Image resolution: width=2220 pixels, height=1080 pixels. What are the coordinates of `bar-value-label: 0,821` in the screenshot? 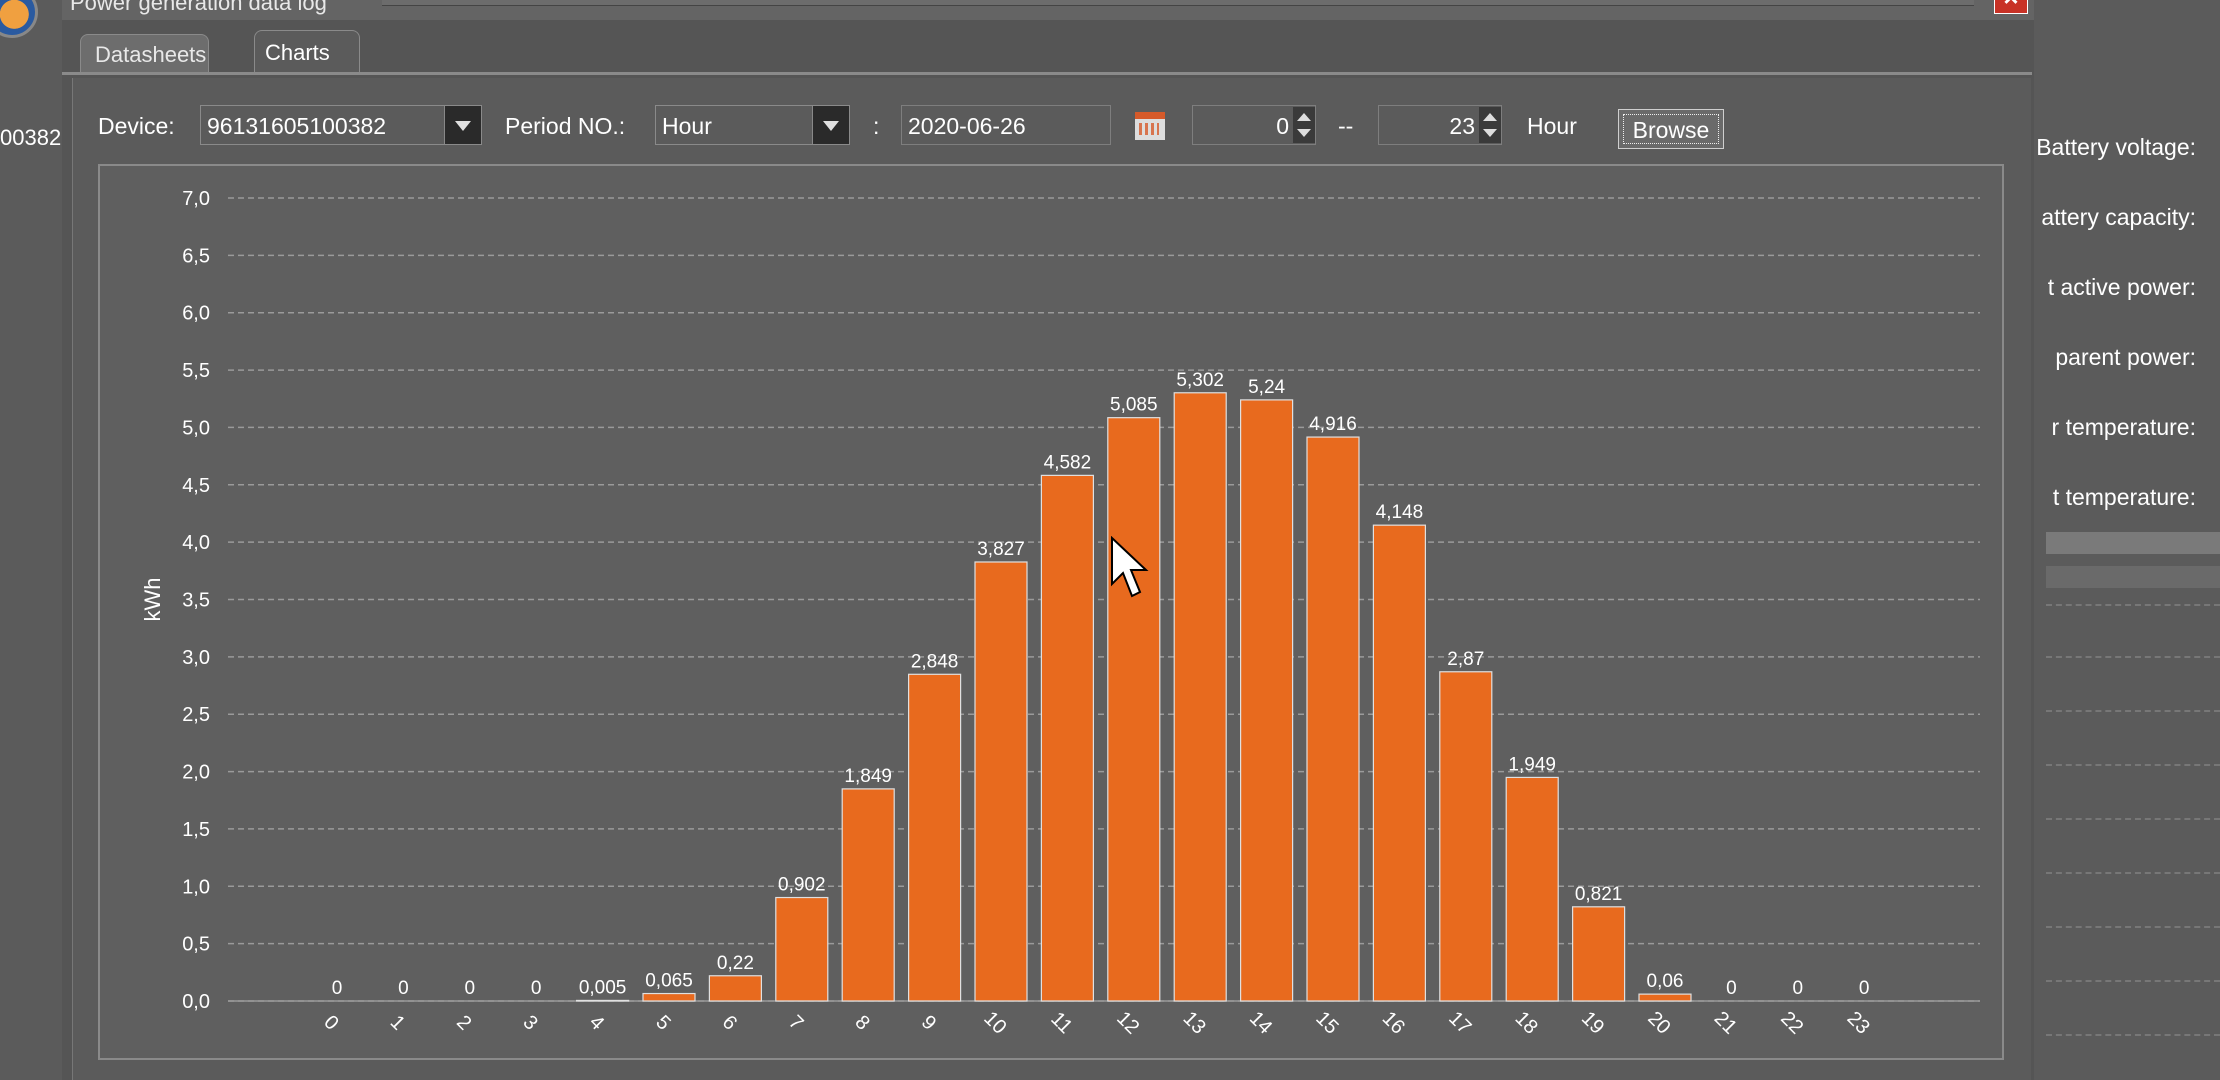 It's located at (1599, 894).